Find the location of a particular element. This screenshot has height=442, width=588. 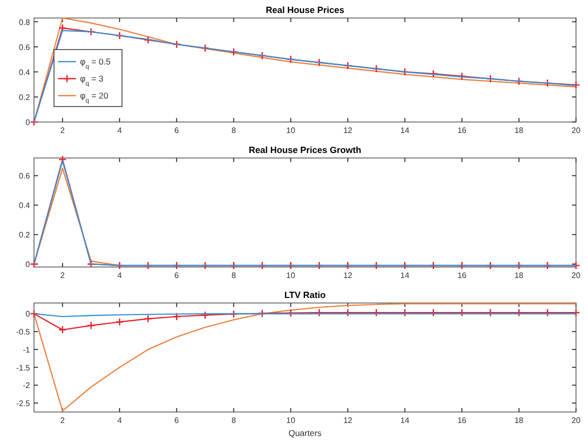

y-tick-label: -2 is located at coordinates (26, 385).